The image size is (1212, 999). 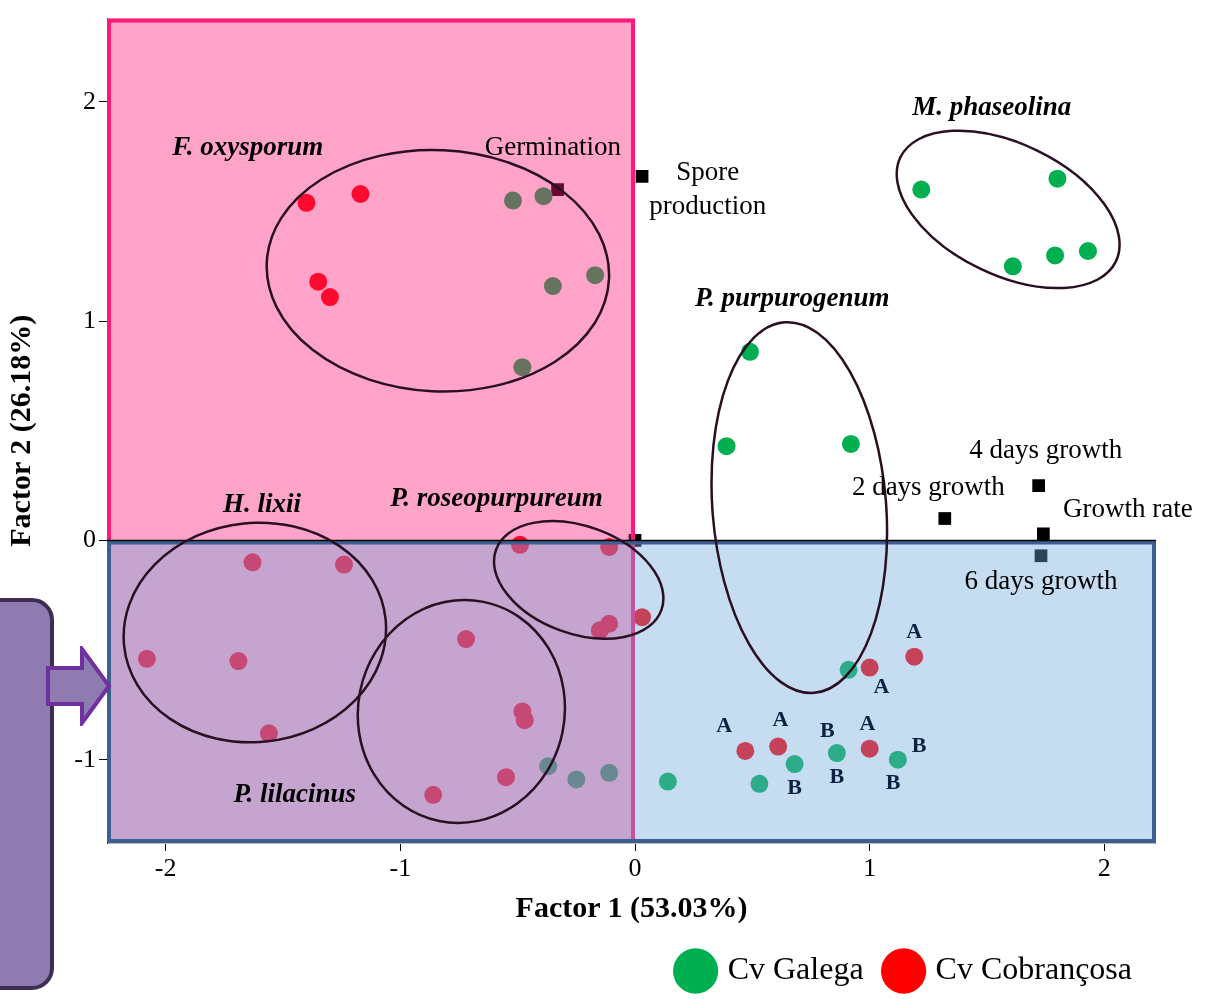 What do you see at coordinates (165, 868) in the screenshot?
I see `x-tick-label: -2` at bounding box center [165, 868].